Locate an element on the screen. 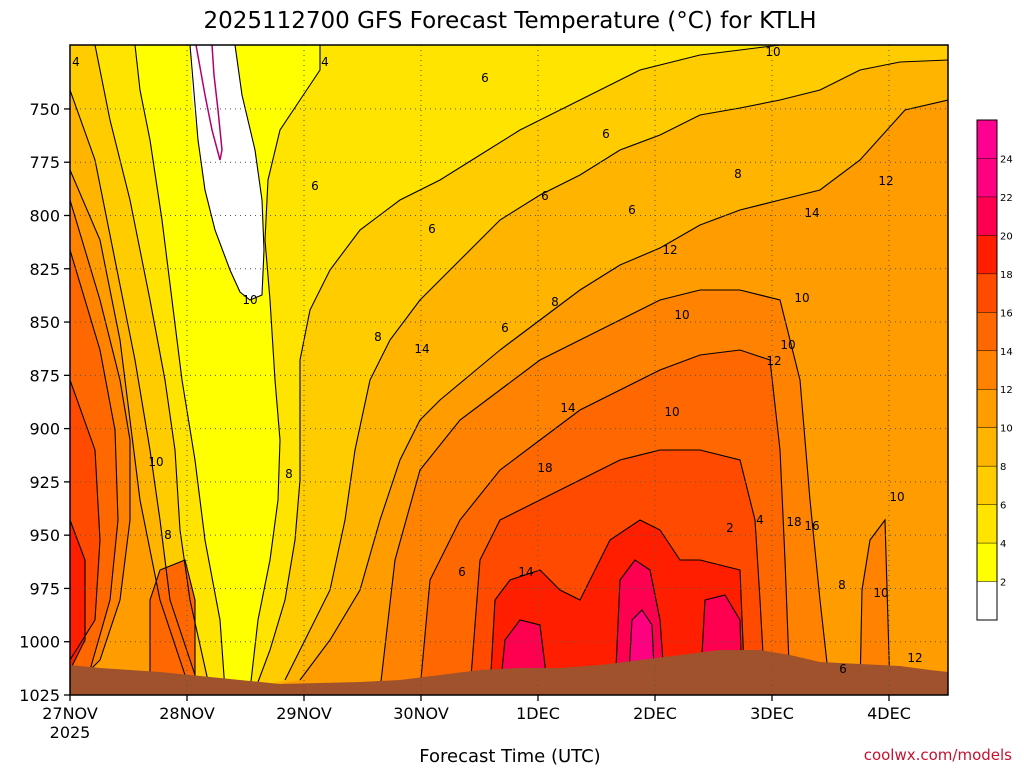 The width and height of the screenshot is (1024, 768). colorbar-label: 22 is located at coordinates (1006, 198).